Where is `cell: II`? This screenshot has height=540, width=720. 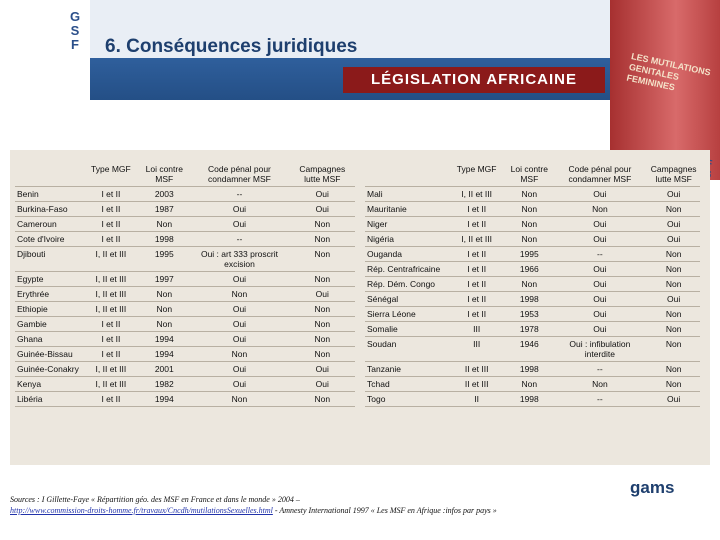
cell: II is located at coordinates (477, 399).